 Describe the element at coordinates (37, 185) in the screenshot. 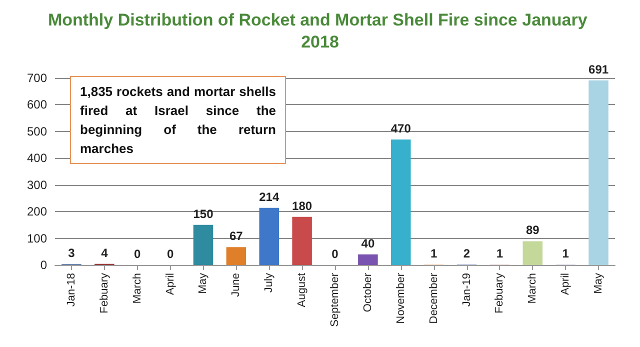

I see `y-tick-label: 300` at that location.